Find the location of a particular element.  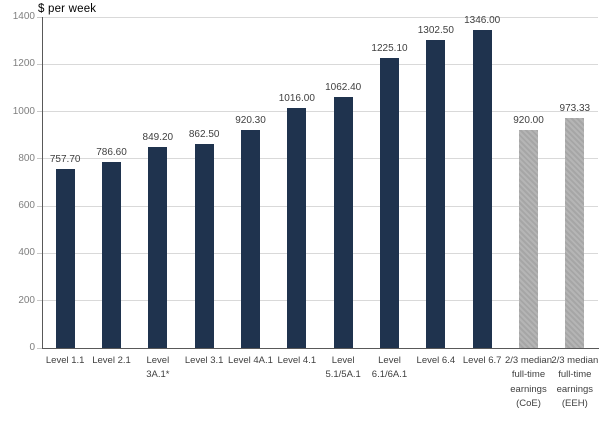

value-label-9: 1346.00 is located at coordinates (482, 20).